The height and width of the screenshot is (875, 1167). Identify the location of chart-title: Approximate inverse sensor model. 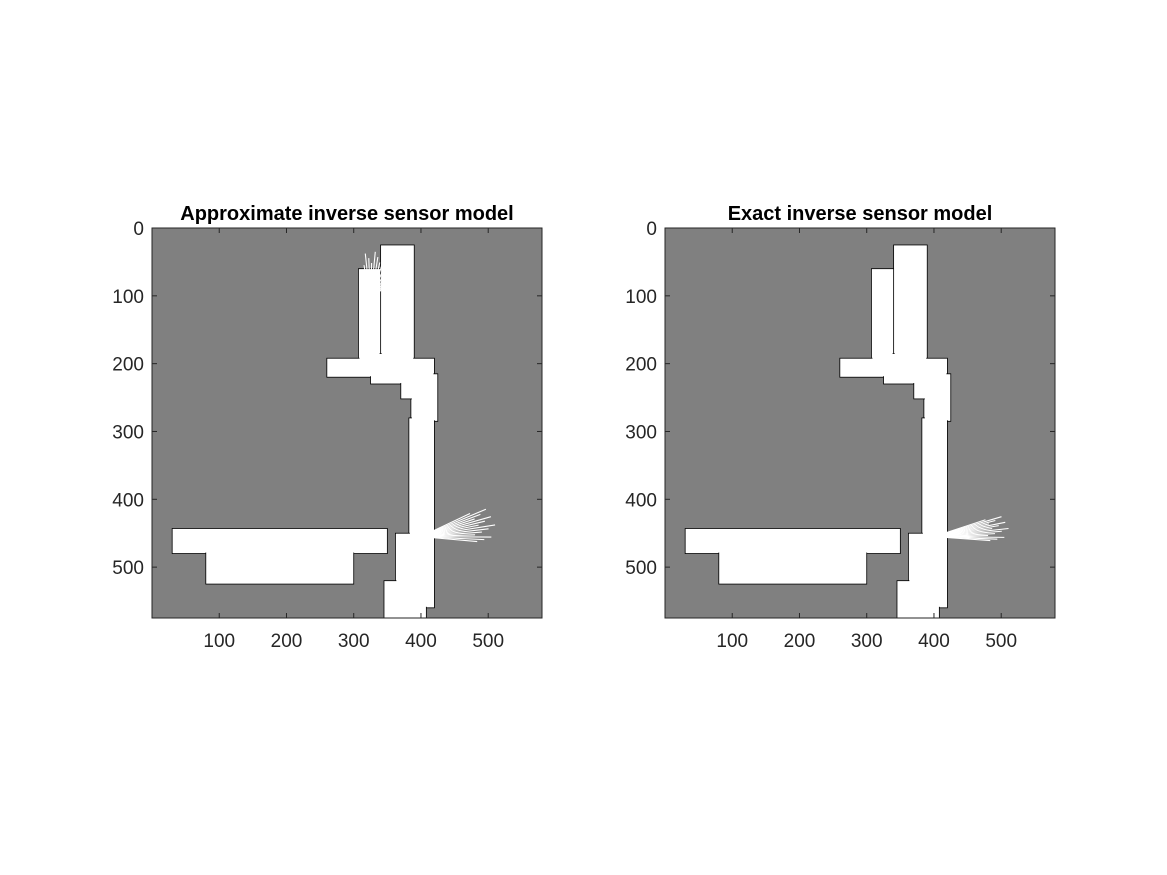
(346, 214).